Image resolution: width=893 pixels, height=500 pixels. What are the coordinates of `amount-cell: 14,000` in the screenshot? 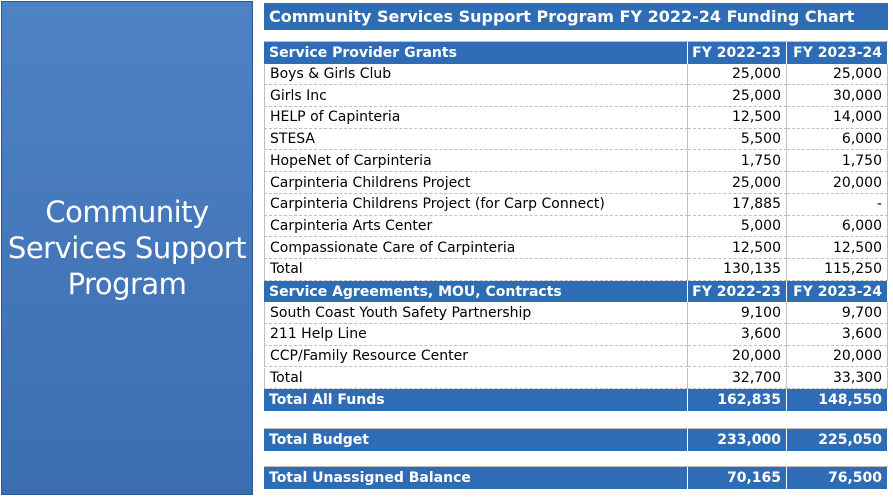 It's located at (837, 118).